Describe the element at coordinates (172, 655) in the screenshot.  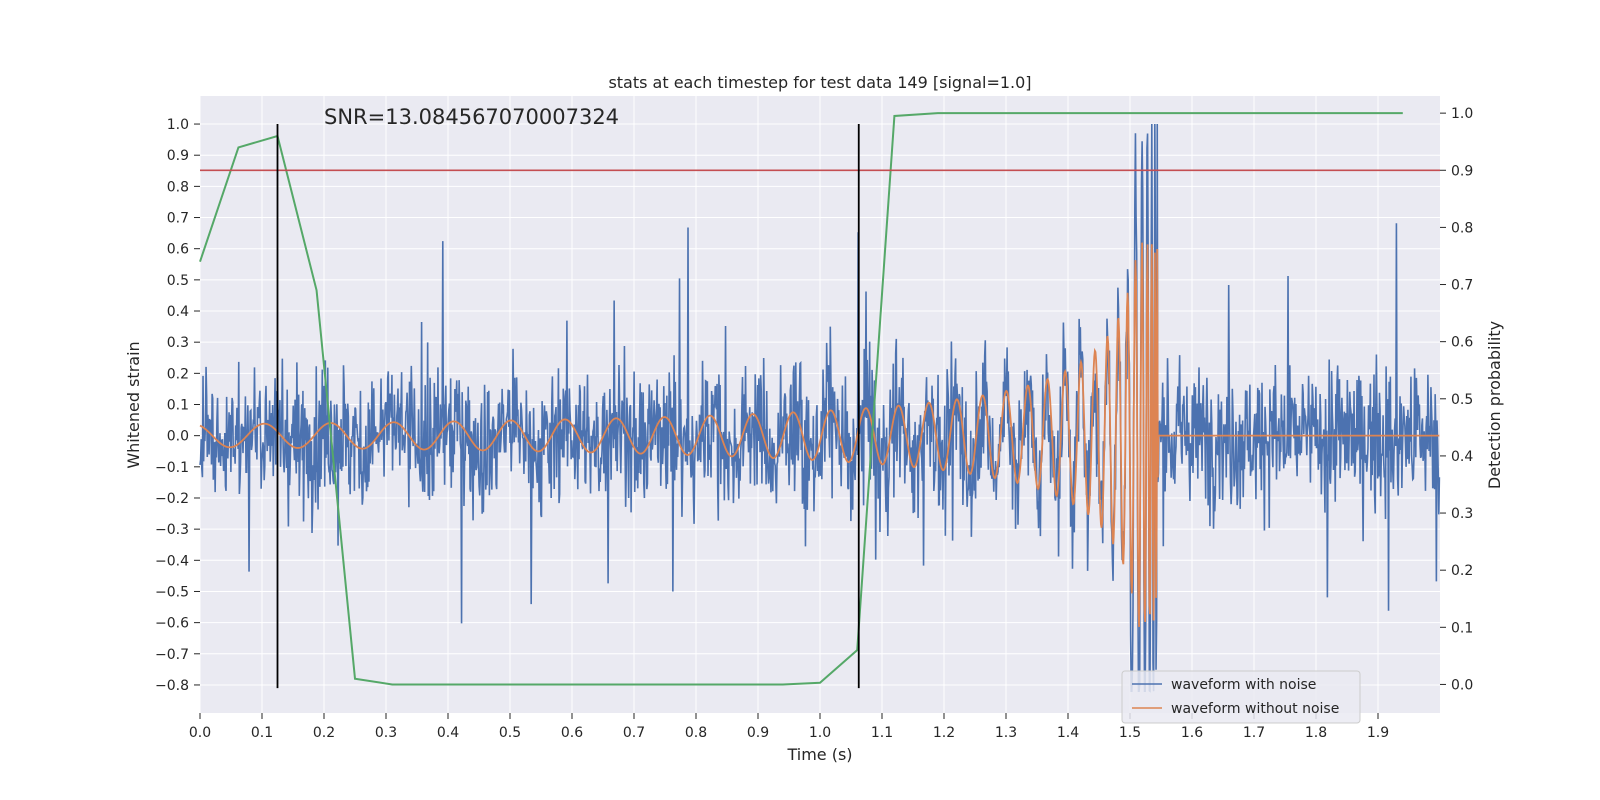
I see `left-tick-label-17: −0.7` at that location.